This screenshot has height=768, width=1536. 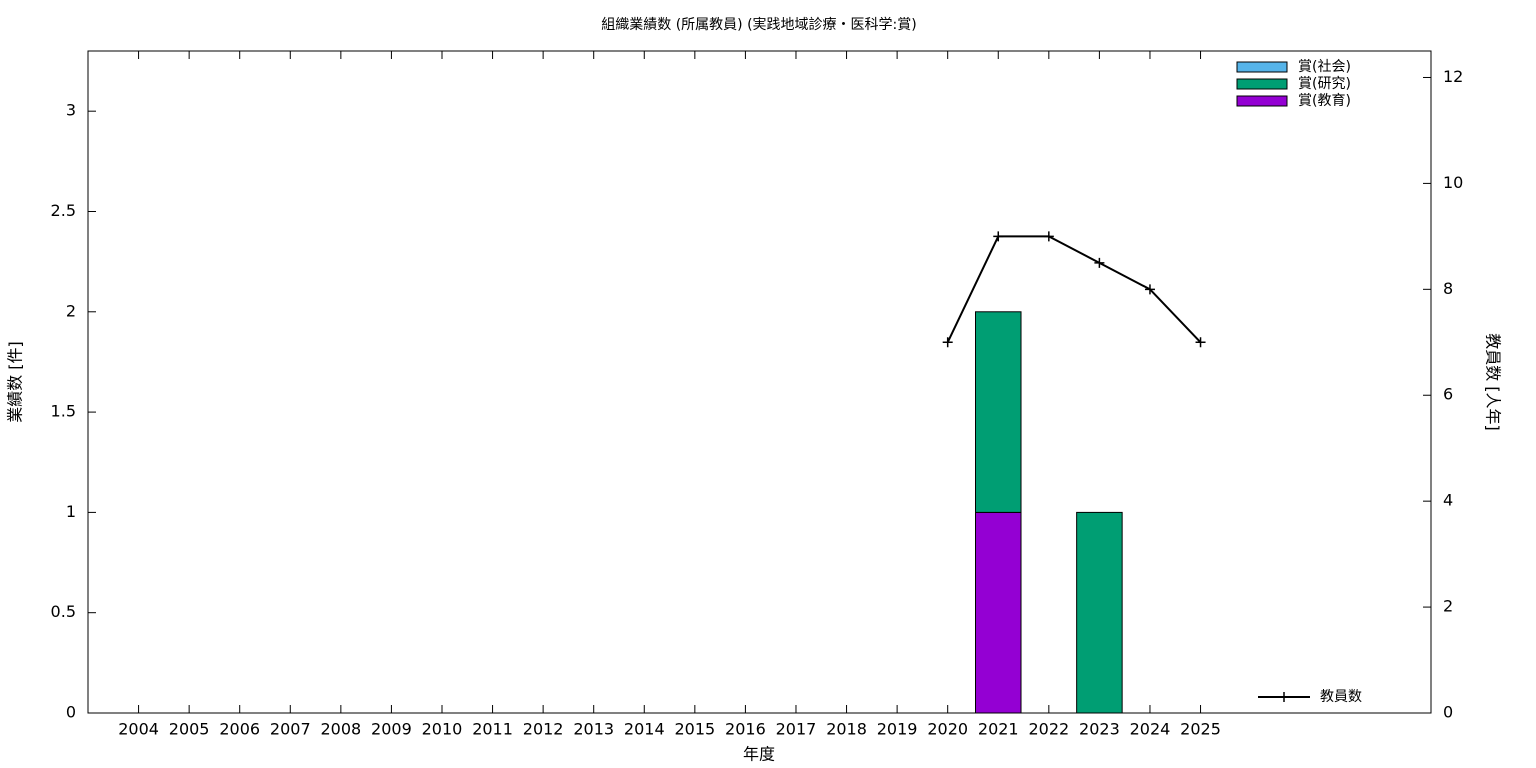 What do you see at coordinates (1341, 697) in the screenshot?
I see `legend-label: 教員数` at bounding box center [1341, 697].